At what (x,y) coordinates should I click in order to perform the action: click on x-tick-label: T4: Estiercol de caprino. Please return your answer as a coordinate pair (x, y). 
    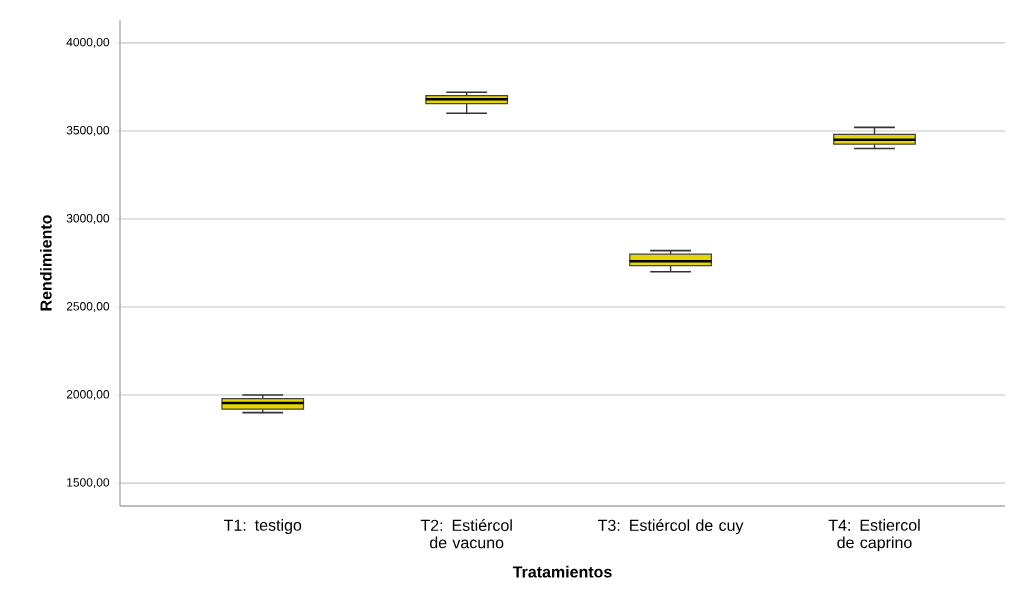
    Looking at the image, I should click on (874, 535).